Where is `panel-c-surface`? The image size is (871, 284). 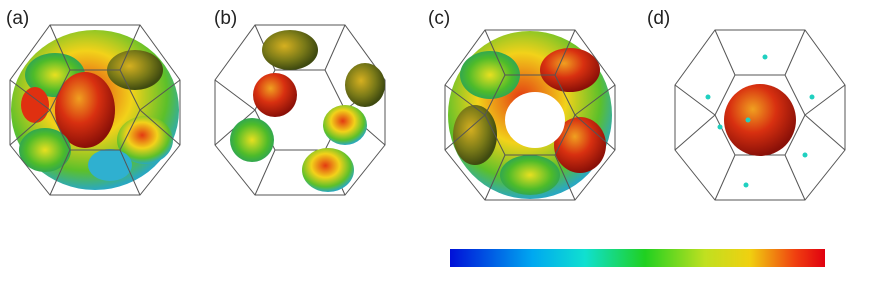
panel-c-surface is located at coordinates (530, 115).